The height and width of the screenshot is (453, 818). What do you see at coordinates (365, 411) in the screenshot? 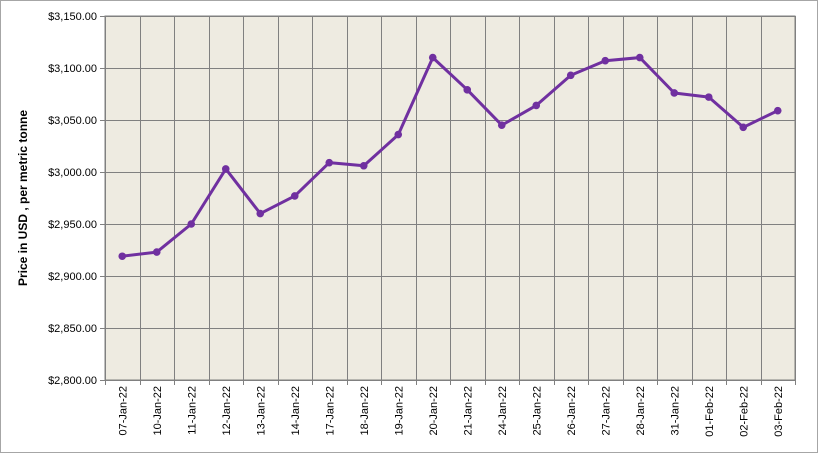
I see `x-tick-label: 18-Jan-22` at bounding box center [365, 411].